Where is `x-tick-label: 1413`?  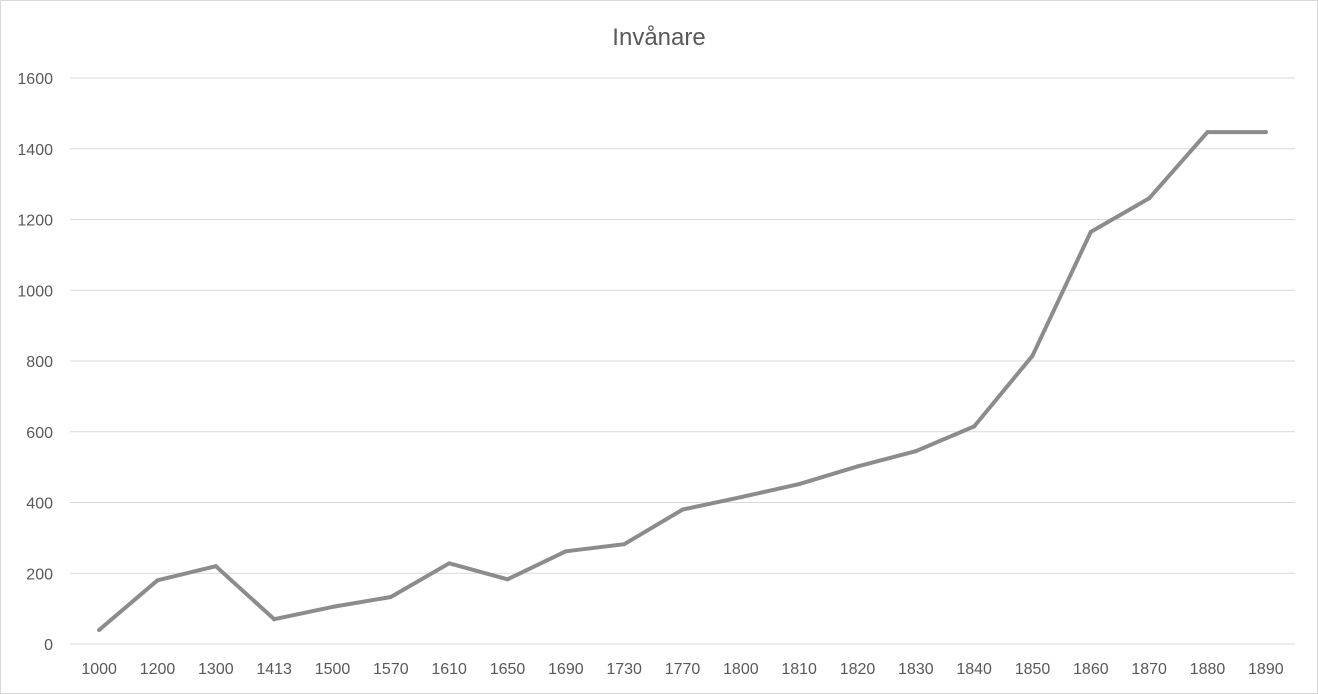
x-tick-label: 1413 is located at coordinates (274, 669).